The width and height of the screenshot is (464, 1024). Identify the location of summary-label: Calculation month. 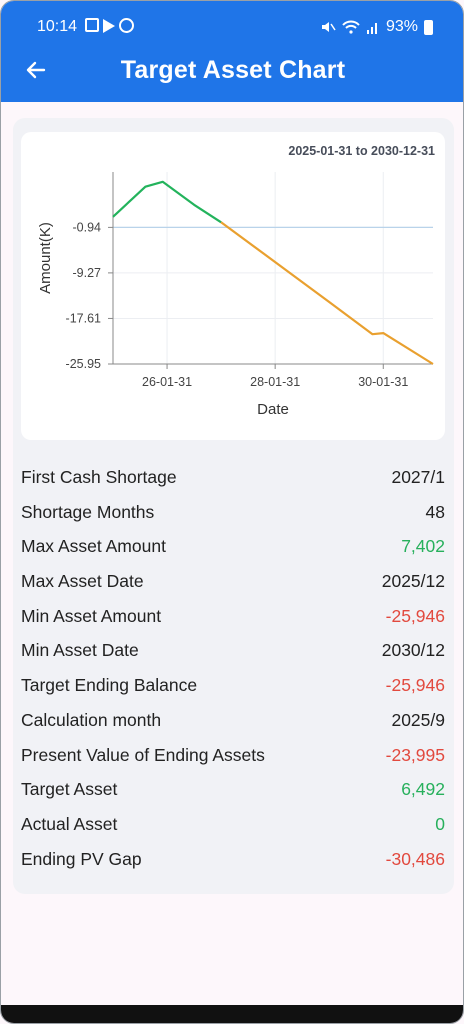
(91, 719).